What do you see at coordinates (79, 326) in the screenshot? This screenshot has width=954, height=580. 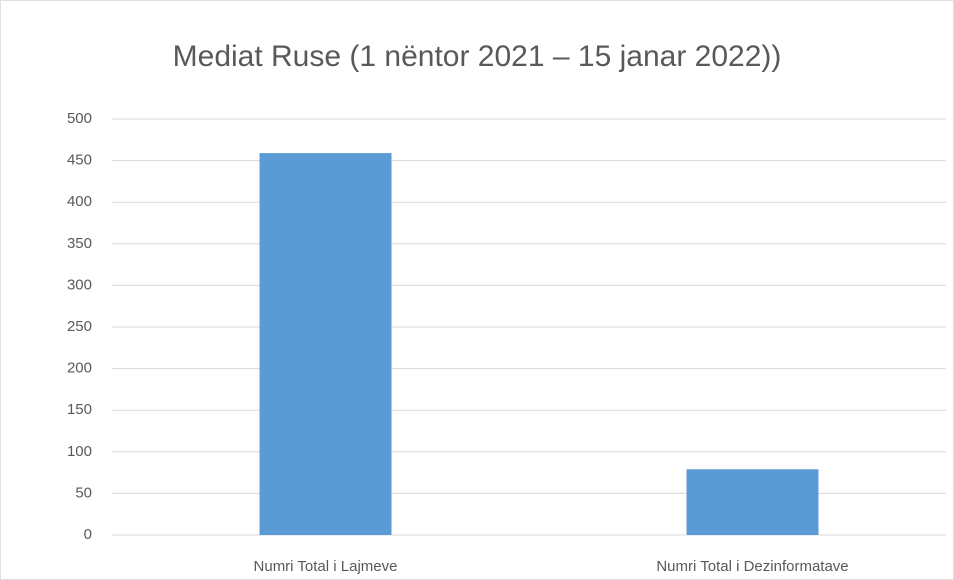 I see `y-tick-label: 250` at bounding box center [79, 326].